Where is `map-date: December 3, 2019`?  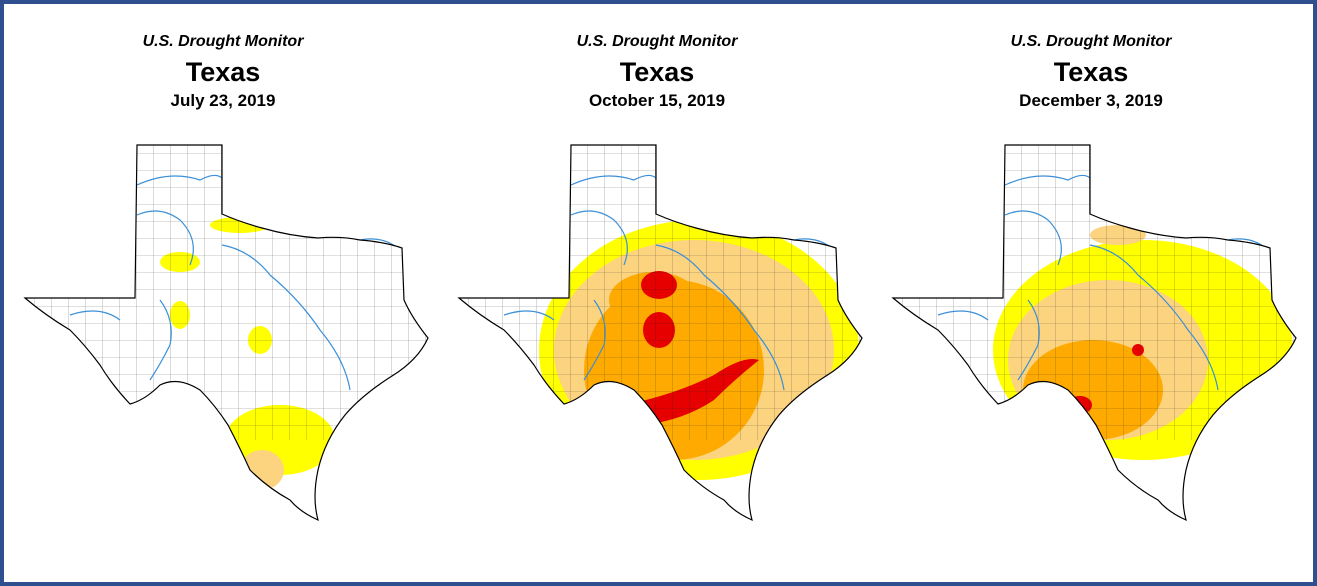
map-date: December 3, 2019 is located at coordinates (1091, 100).